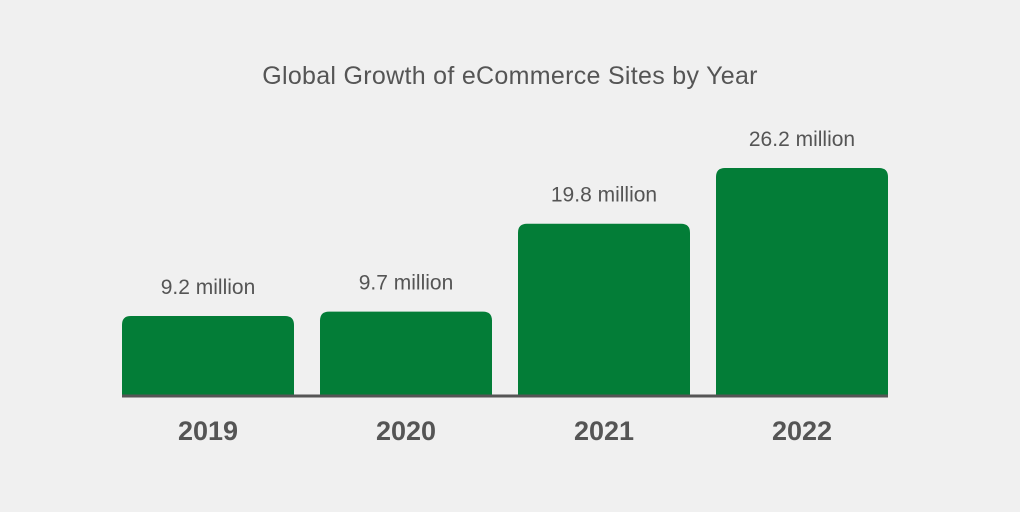 The image size is (1020, 512). I want to click on x-tick-label-2019: 2019, so click(208, 431).